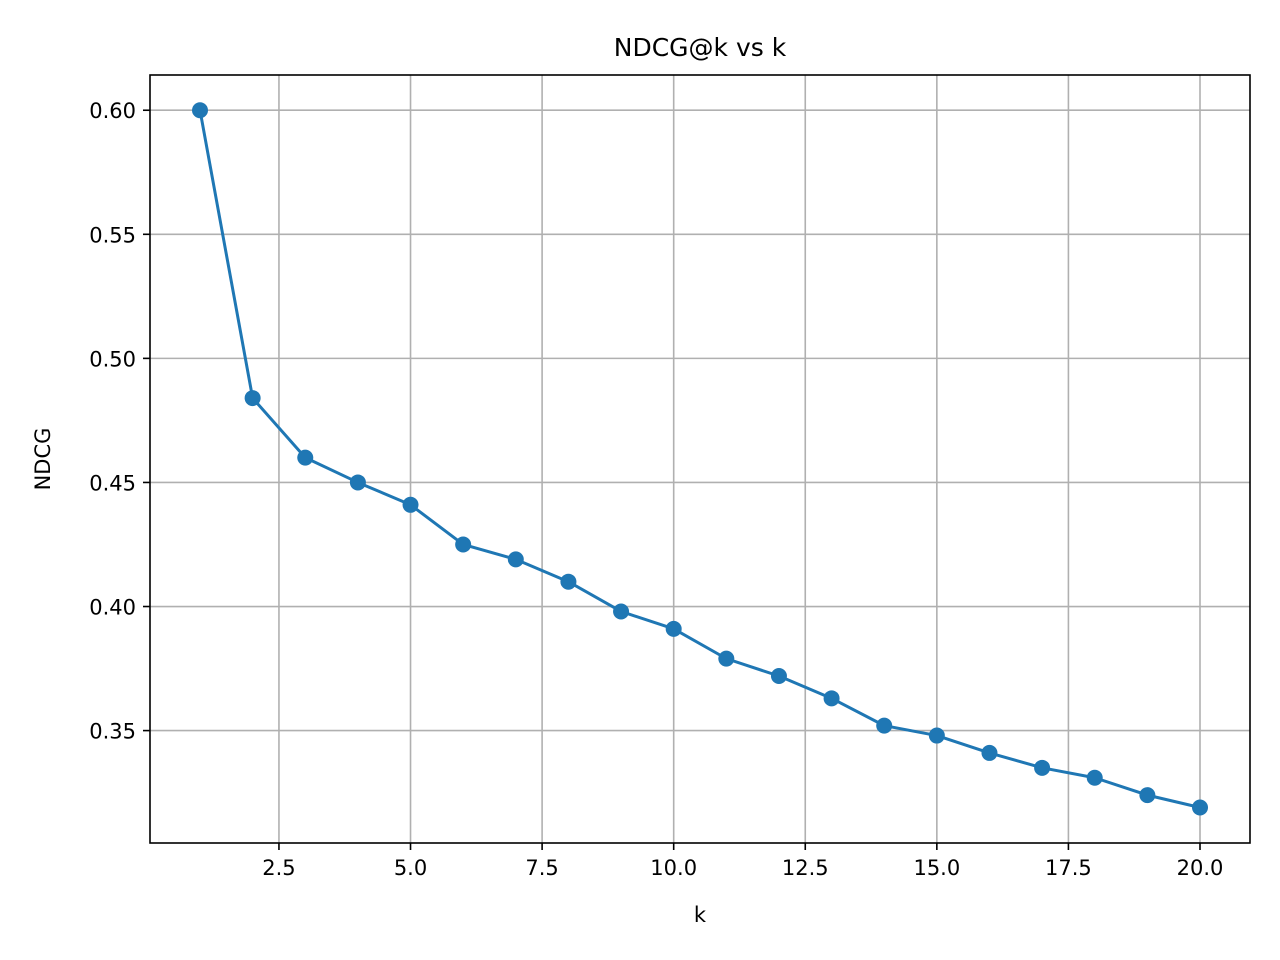  Describe the element at coordinates (936, 868) in the screenshot. I see `x-tick-label: 15.0` at that location.